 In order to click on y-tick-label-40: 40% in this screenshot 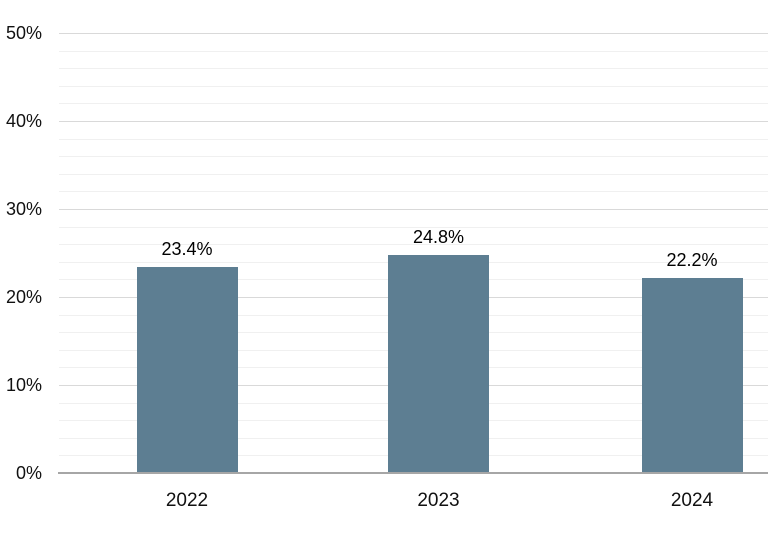, I will do `click(23, 121)`.